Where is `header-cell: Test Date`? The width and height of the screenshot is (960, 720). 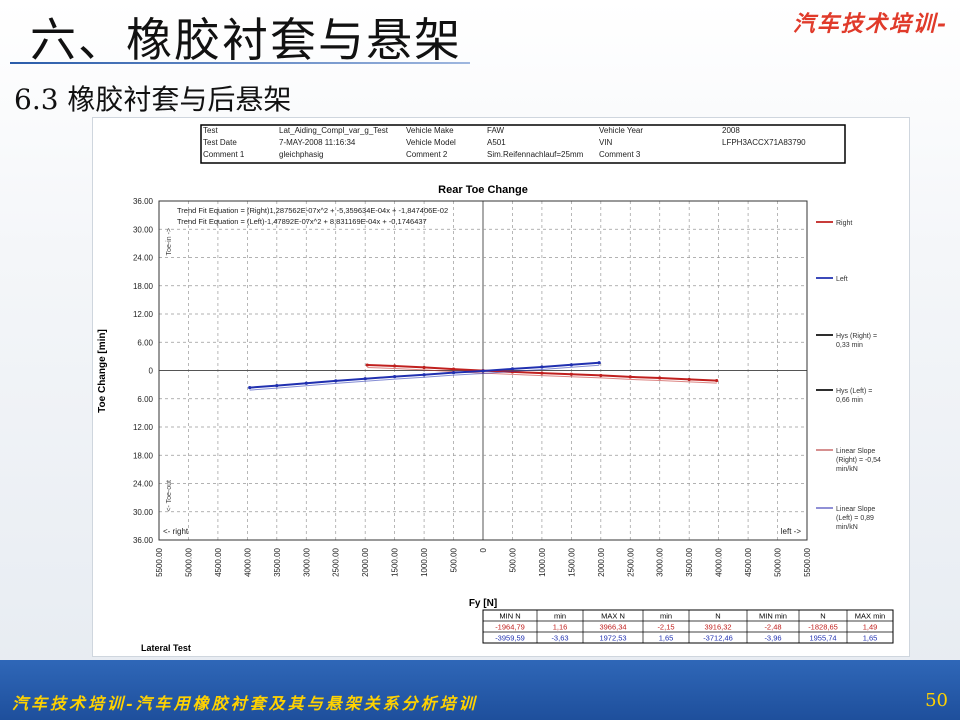 header-cell: Test Date is located at coordinates (220, 142).